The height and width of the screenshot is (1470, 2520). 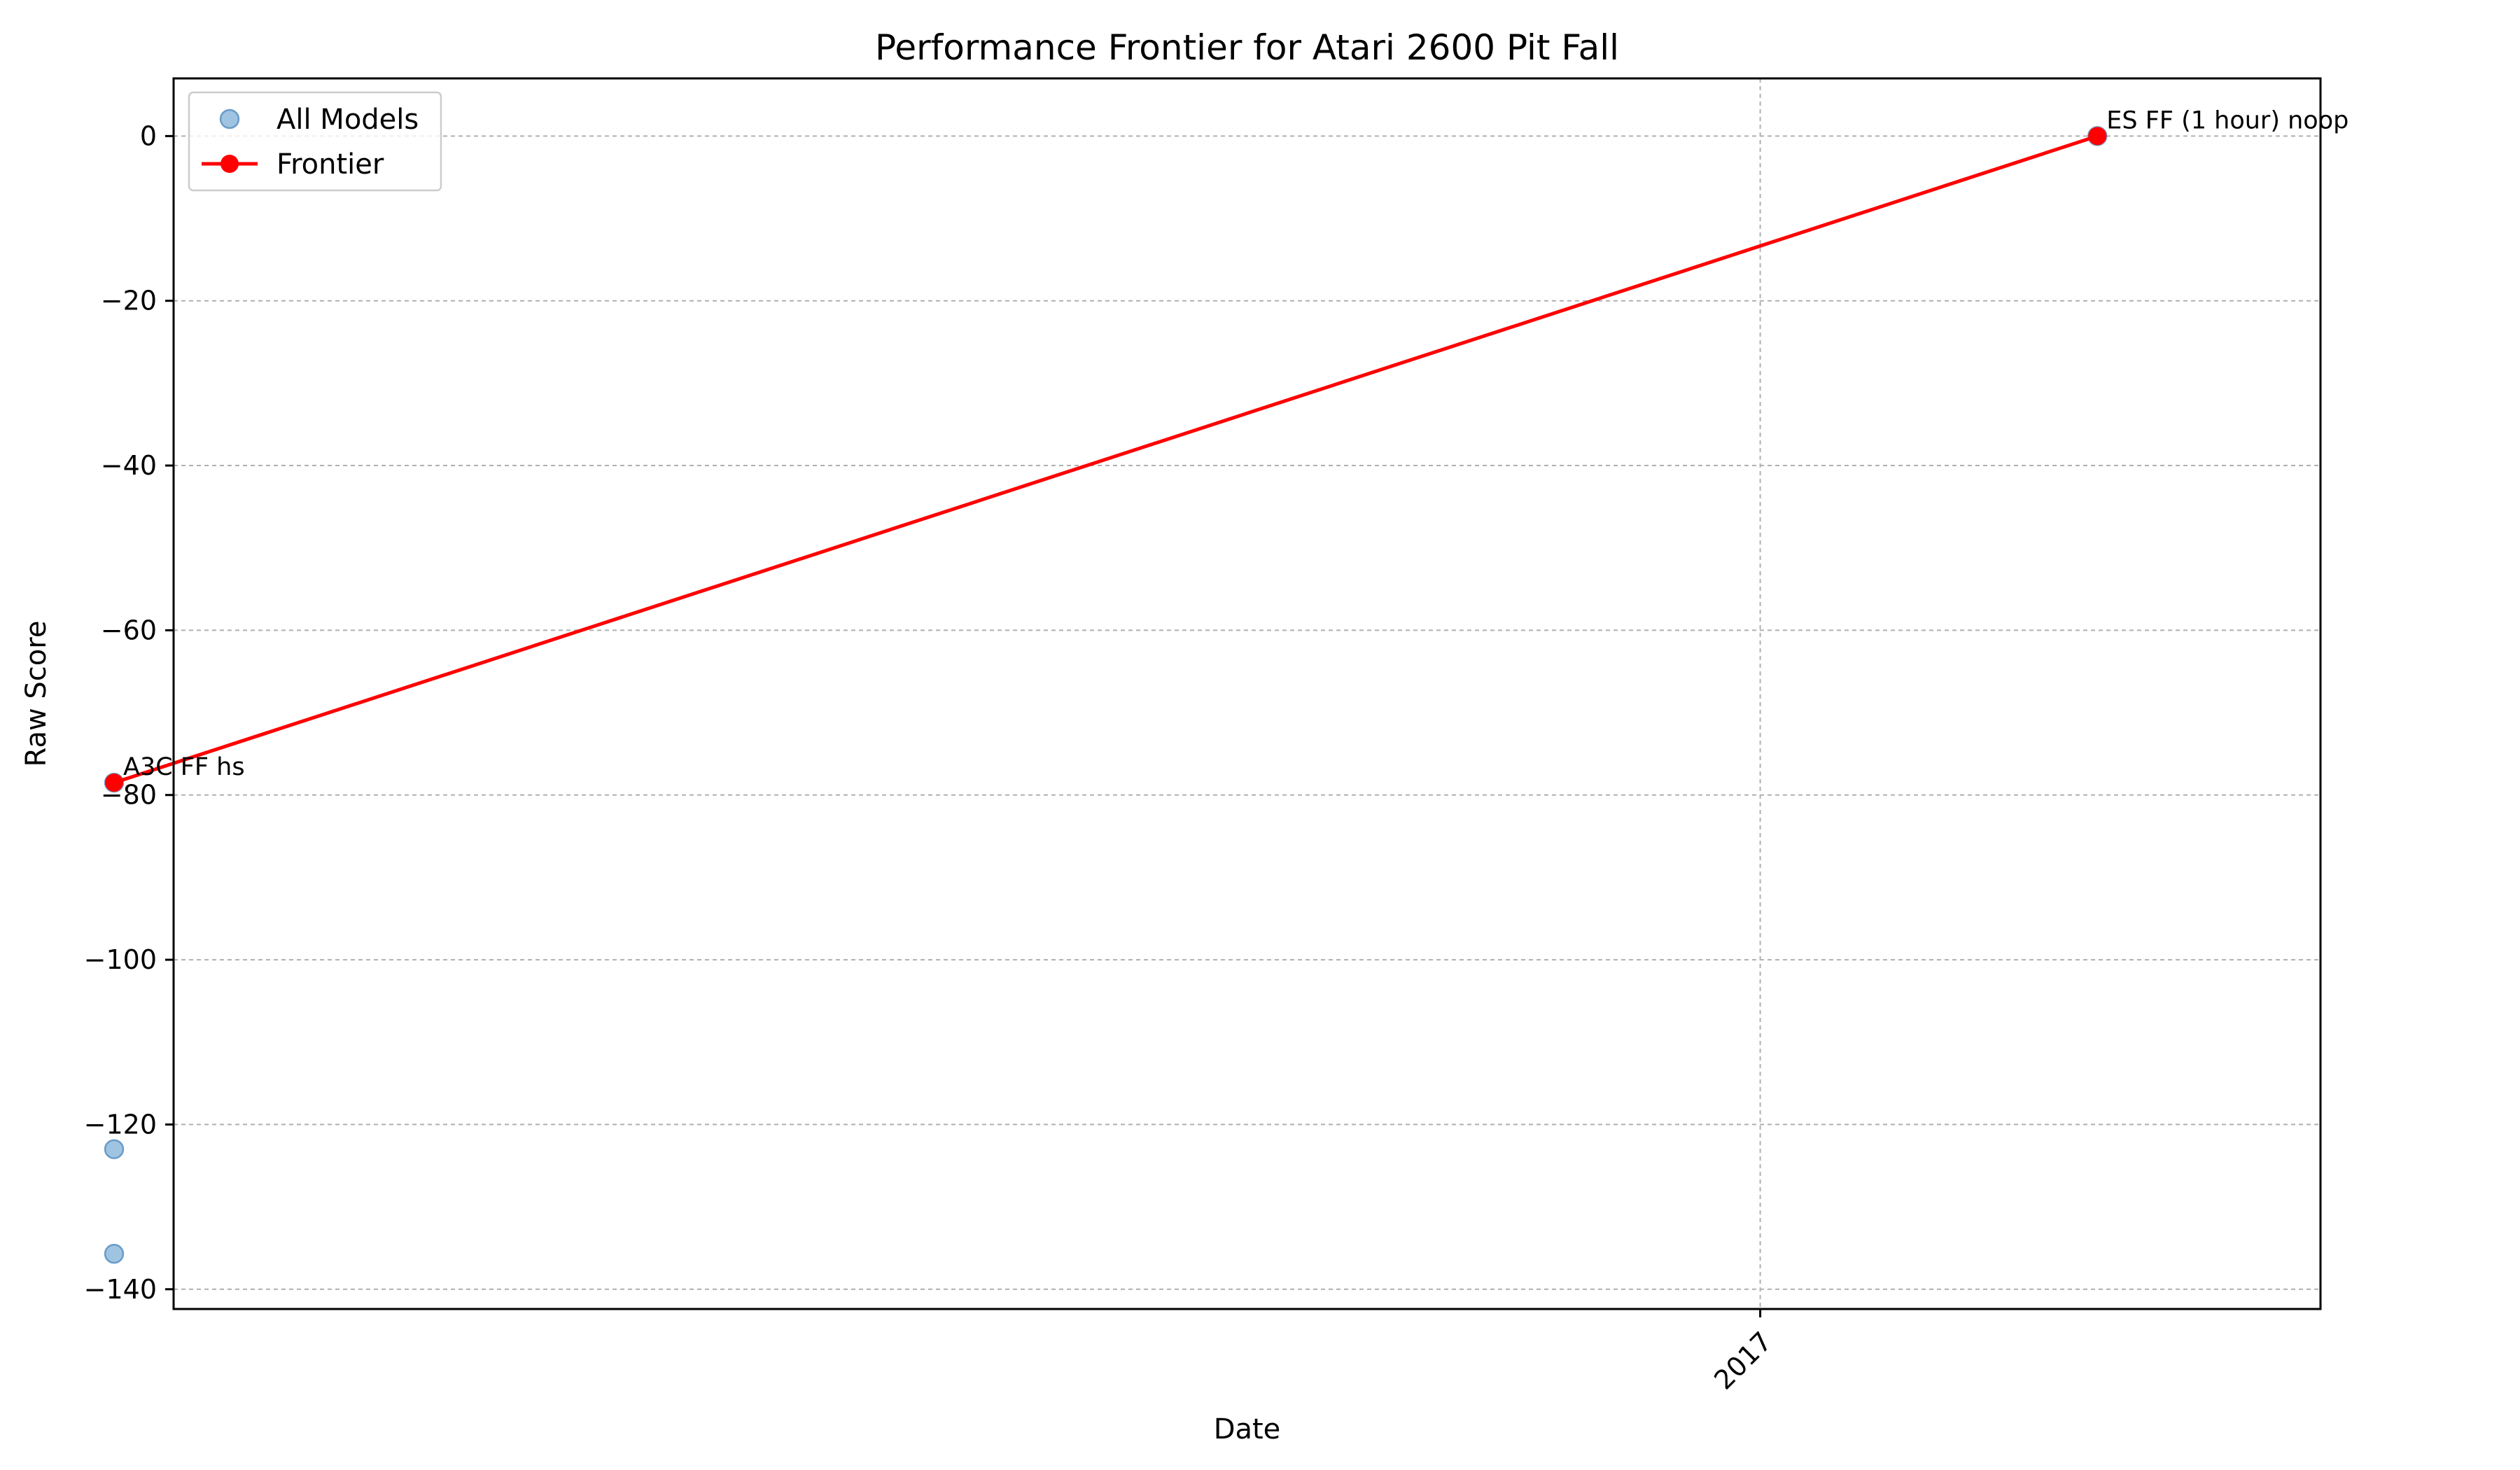 I want to click on y-axis-label: Raw Score, so click(x=36, y=694).